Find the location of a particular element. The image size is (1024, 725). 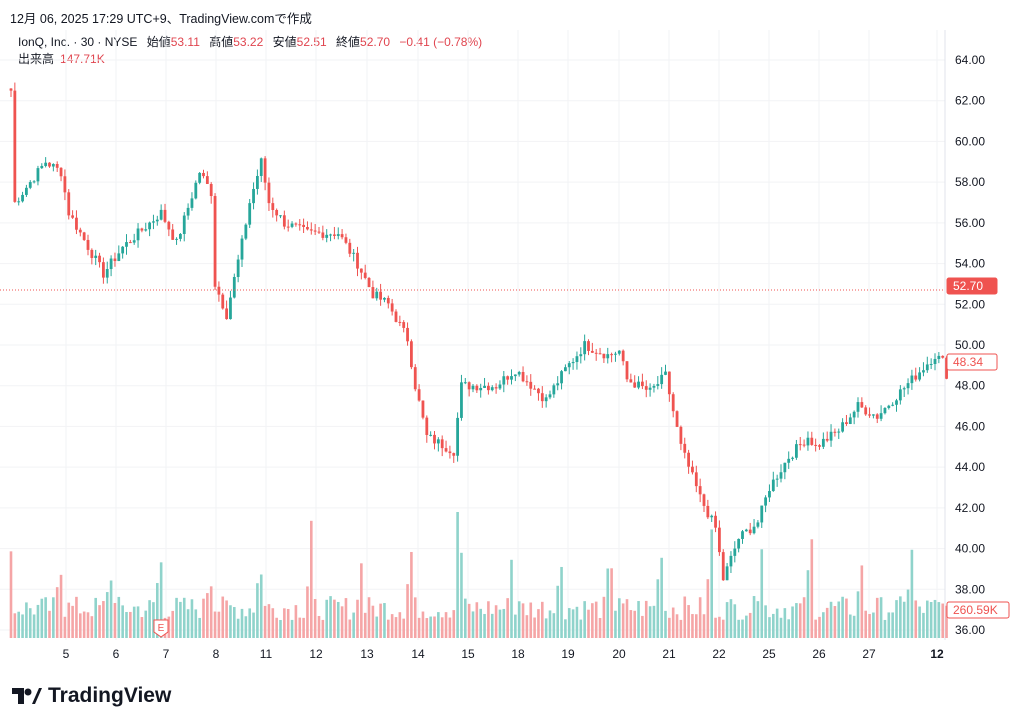

y-tick-label: 50.00 is located at coordinates (970, 345).